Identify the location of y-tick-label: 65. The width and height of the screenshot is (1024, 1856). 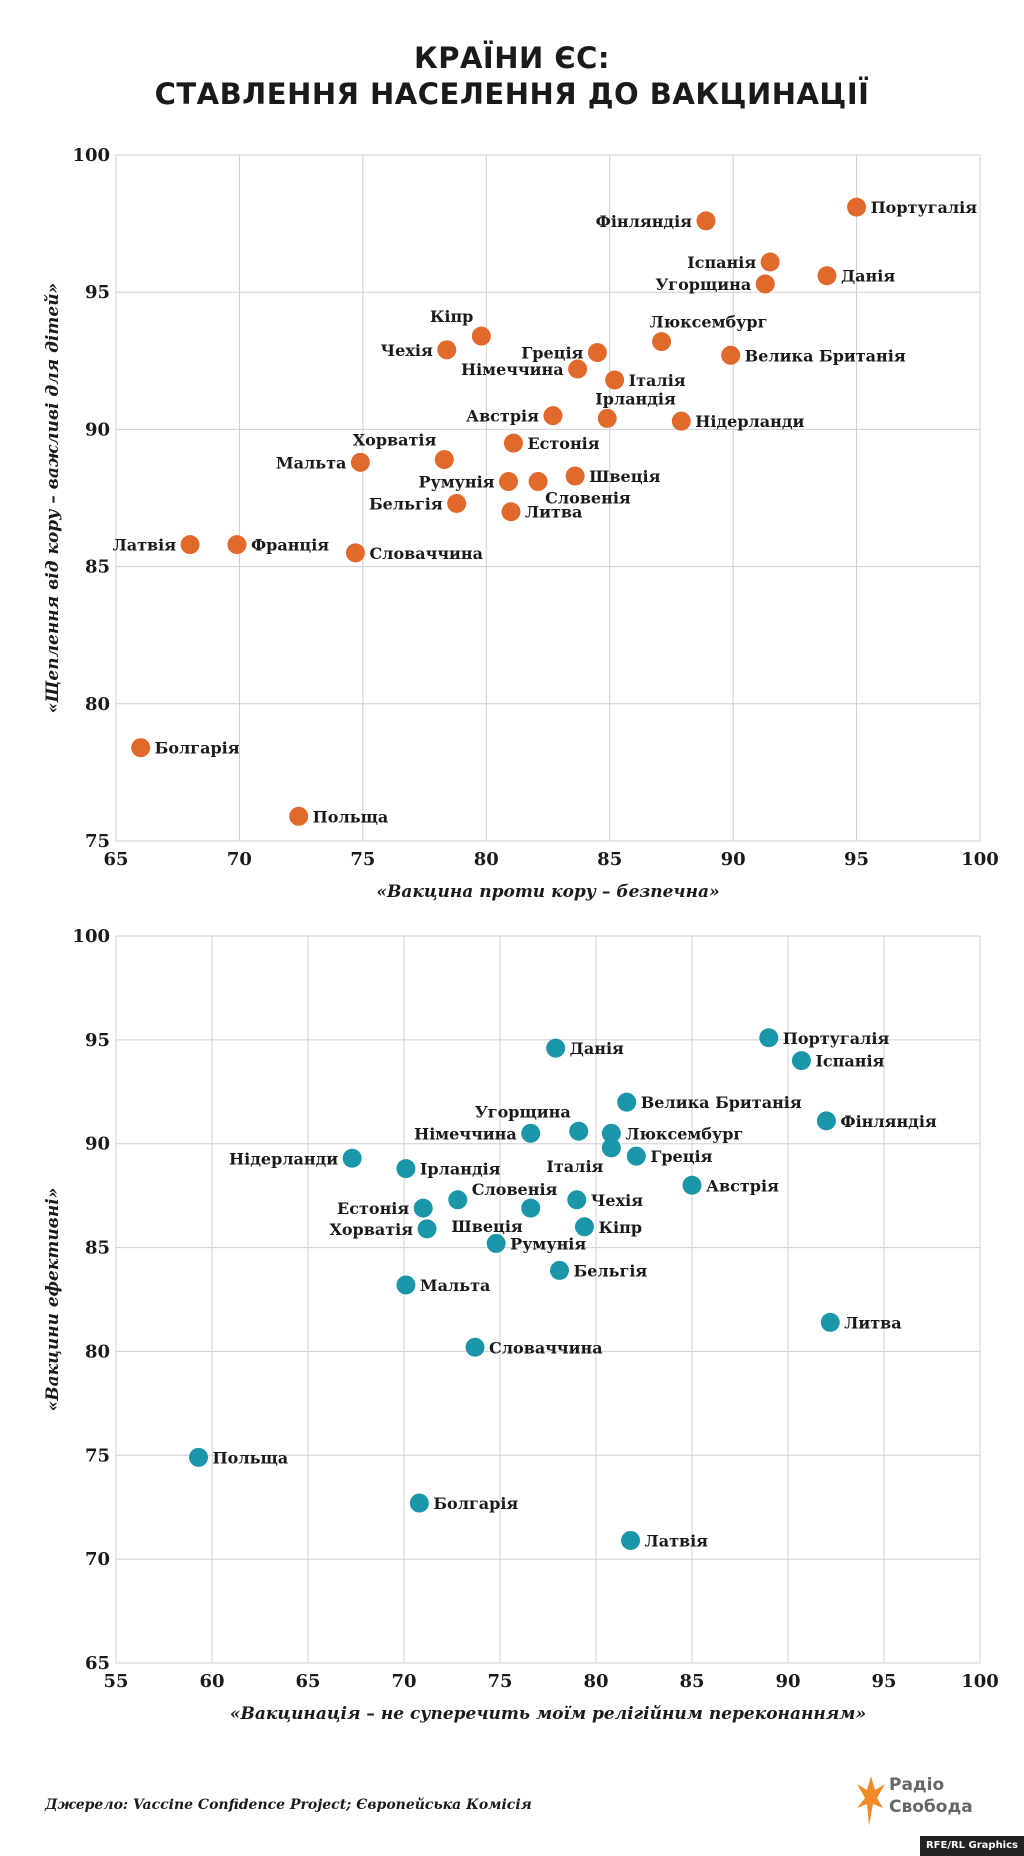
(97, 1663).